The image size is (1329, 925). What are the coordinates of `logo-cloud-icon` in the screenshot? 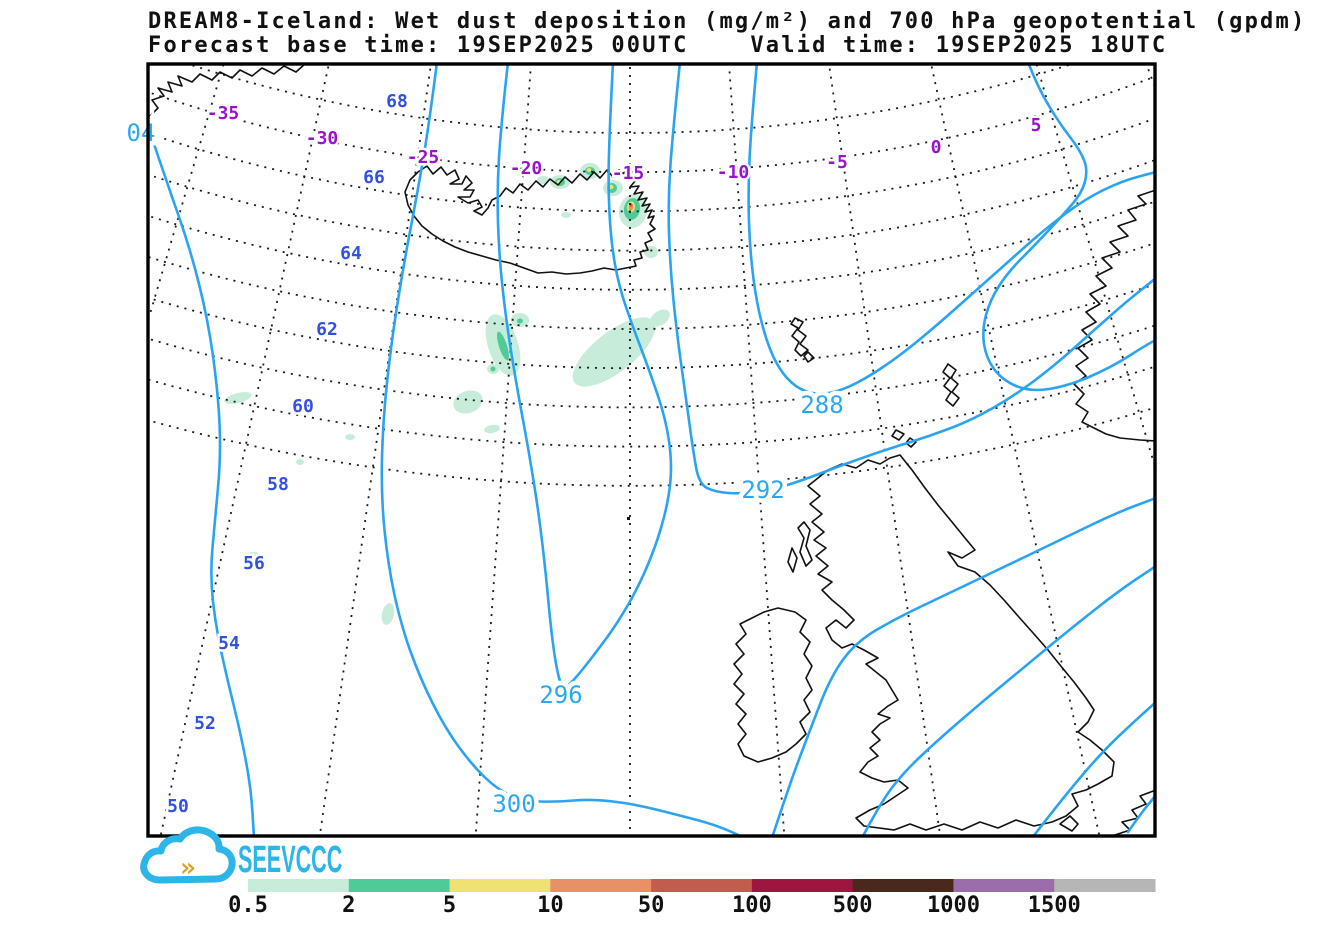 It's located at (188, 855).